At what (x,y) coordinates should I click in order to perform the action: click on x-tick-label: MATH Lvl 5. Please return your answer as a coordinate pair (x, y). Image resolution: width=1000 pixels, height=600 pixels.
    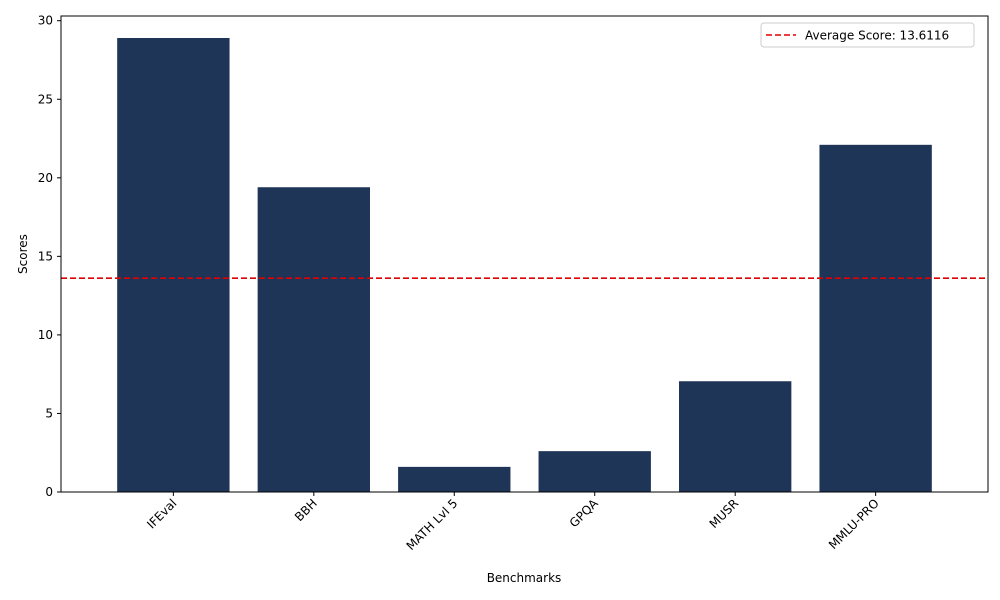
    Looking at the image, I should click on (432, 524).